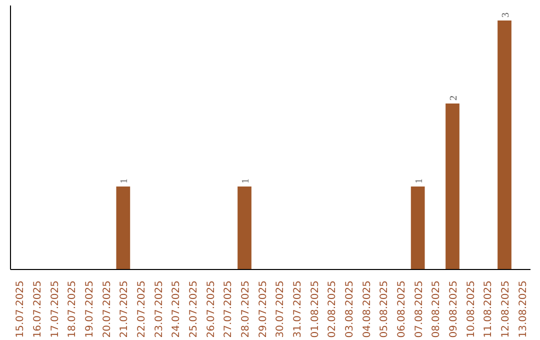  What do you see at coordinates (315, 309) in the screenshot?
I see `x-tick-label: 01.08.2025` at bounding box center [315, 309].